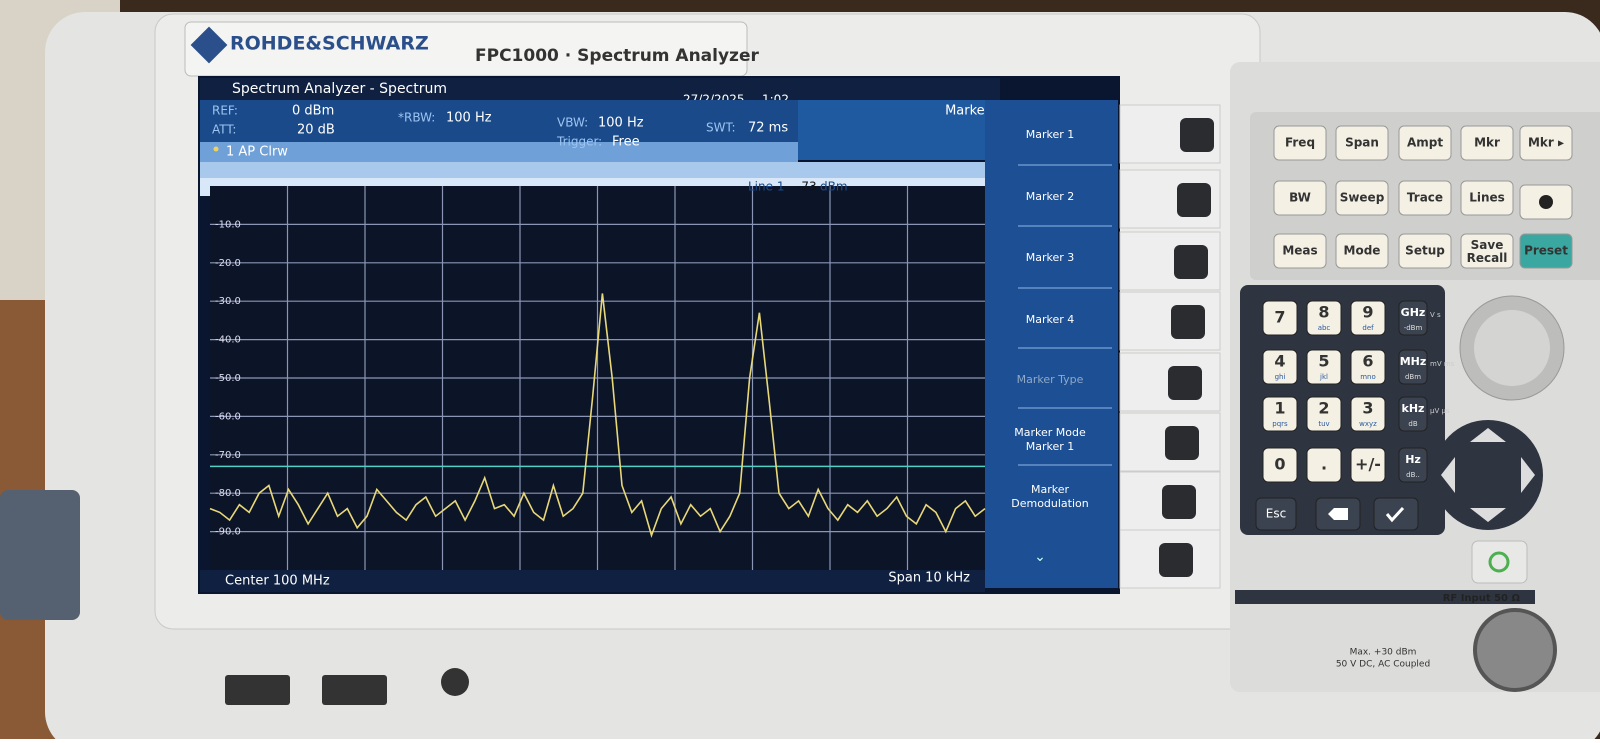  Describe the element at coordinates (1499, 562) in the screenshot. I see `power-button` at that location.